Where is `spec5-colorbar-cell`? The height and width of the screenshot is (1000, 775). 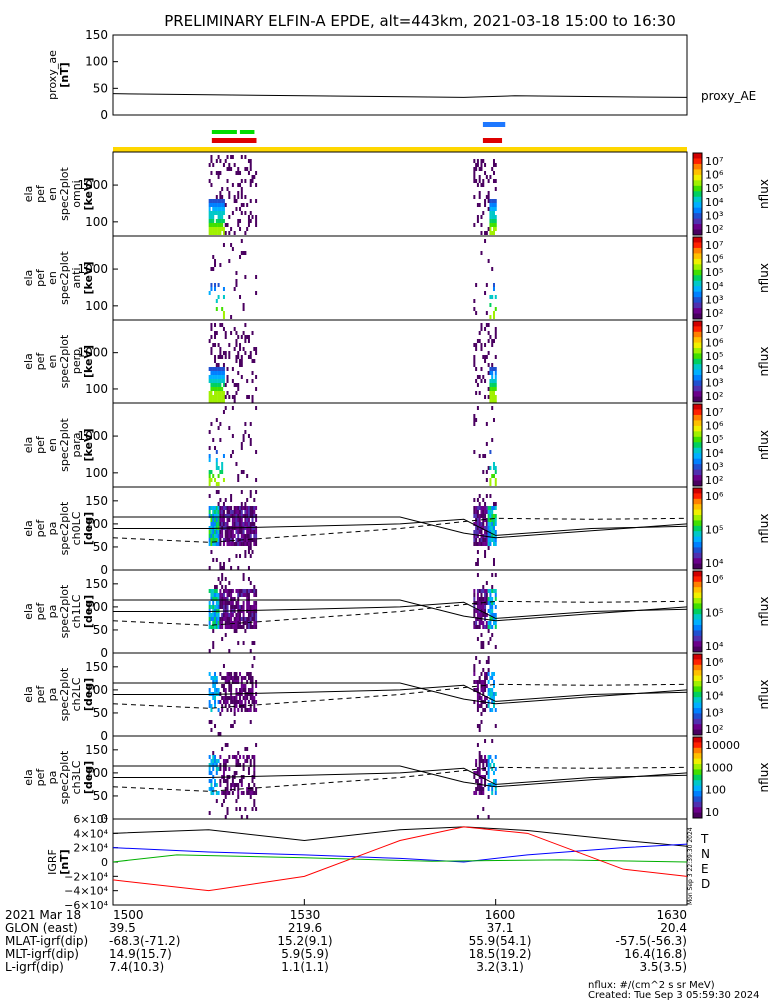
spec5-colorbar-cell is located at coordinates (697, 534).